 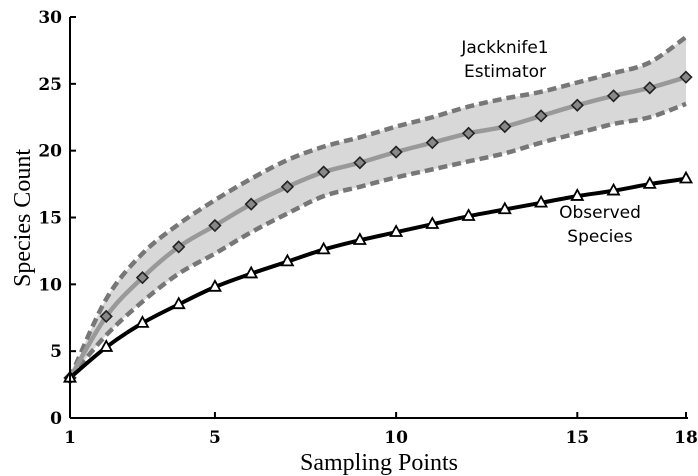 What do you see at coordinates (505, 72) in the screenshot?
I see `jackknife-annotation-line-2: Estimator` at bounding box center [505, 72].